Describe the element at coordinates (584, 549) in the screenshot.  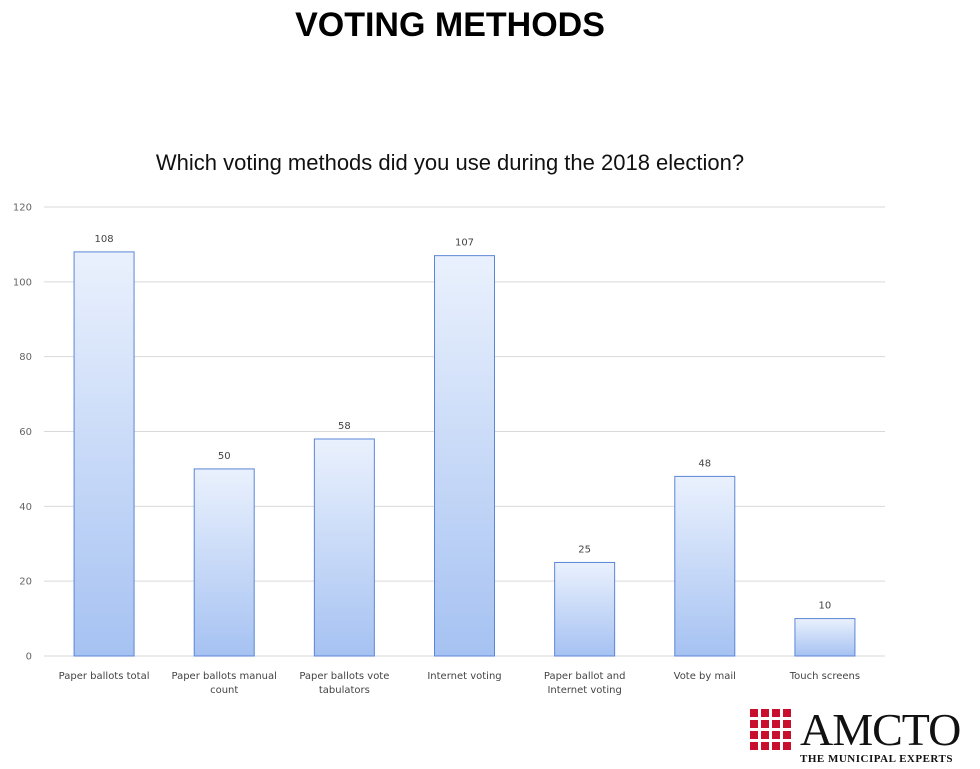
I see `data-label: 25` at that location.